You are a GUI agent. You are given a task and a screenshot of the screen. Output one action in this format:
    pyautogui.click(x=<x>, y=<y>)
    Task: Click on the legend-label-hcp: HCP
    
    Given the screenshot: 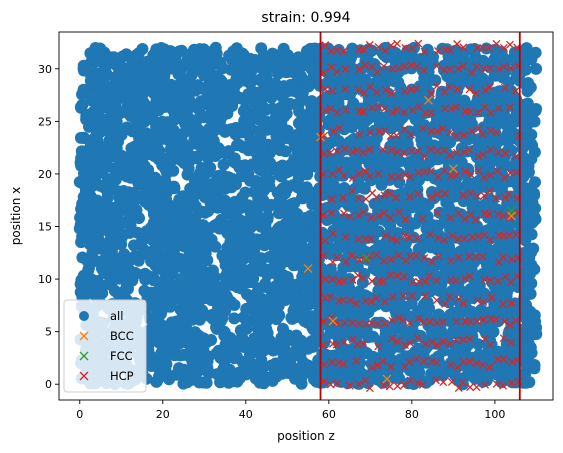 What is the action you would take?
    pyautogui.click(x=122, y=376)
    